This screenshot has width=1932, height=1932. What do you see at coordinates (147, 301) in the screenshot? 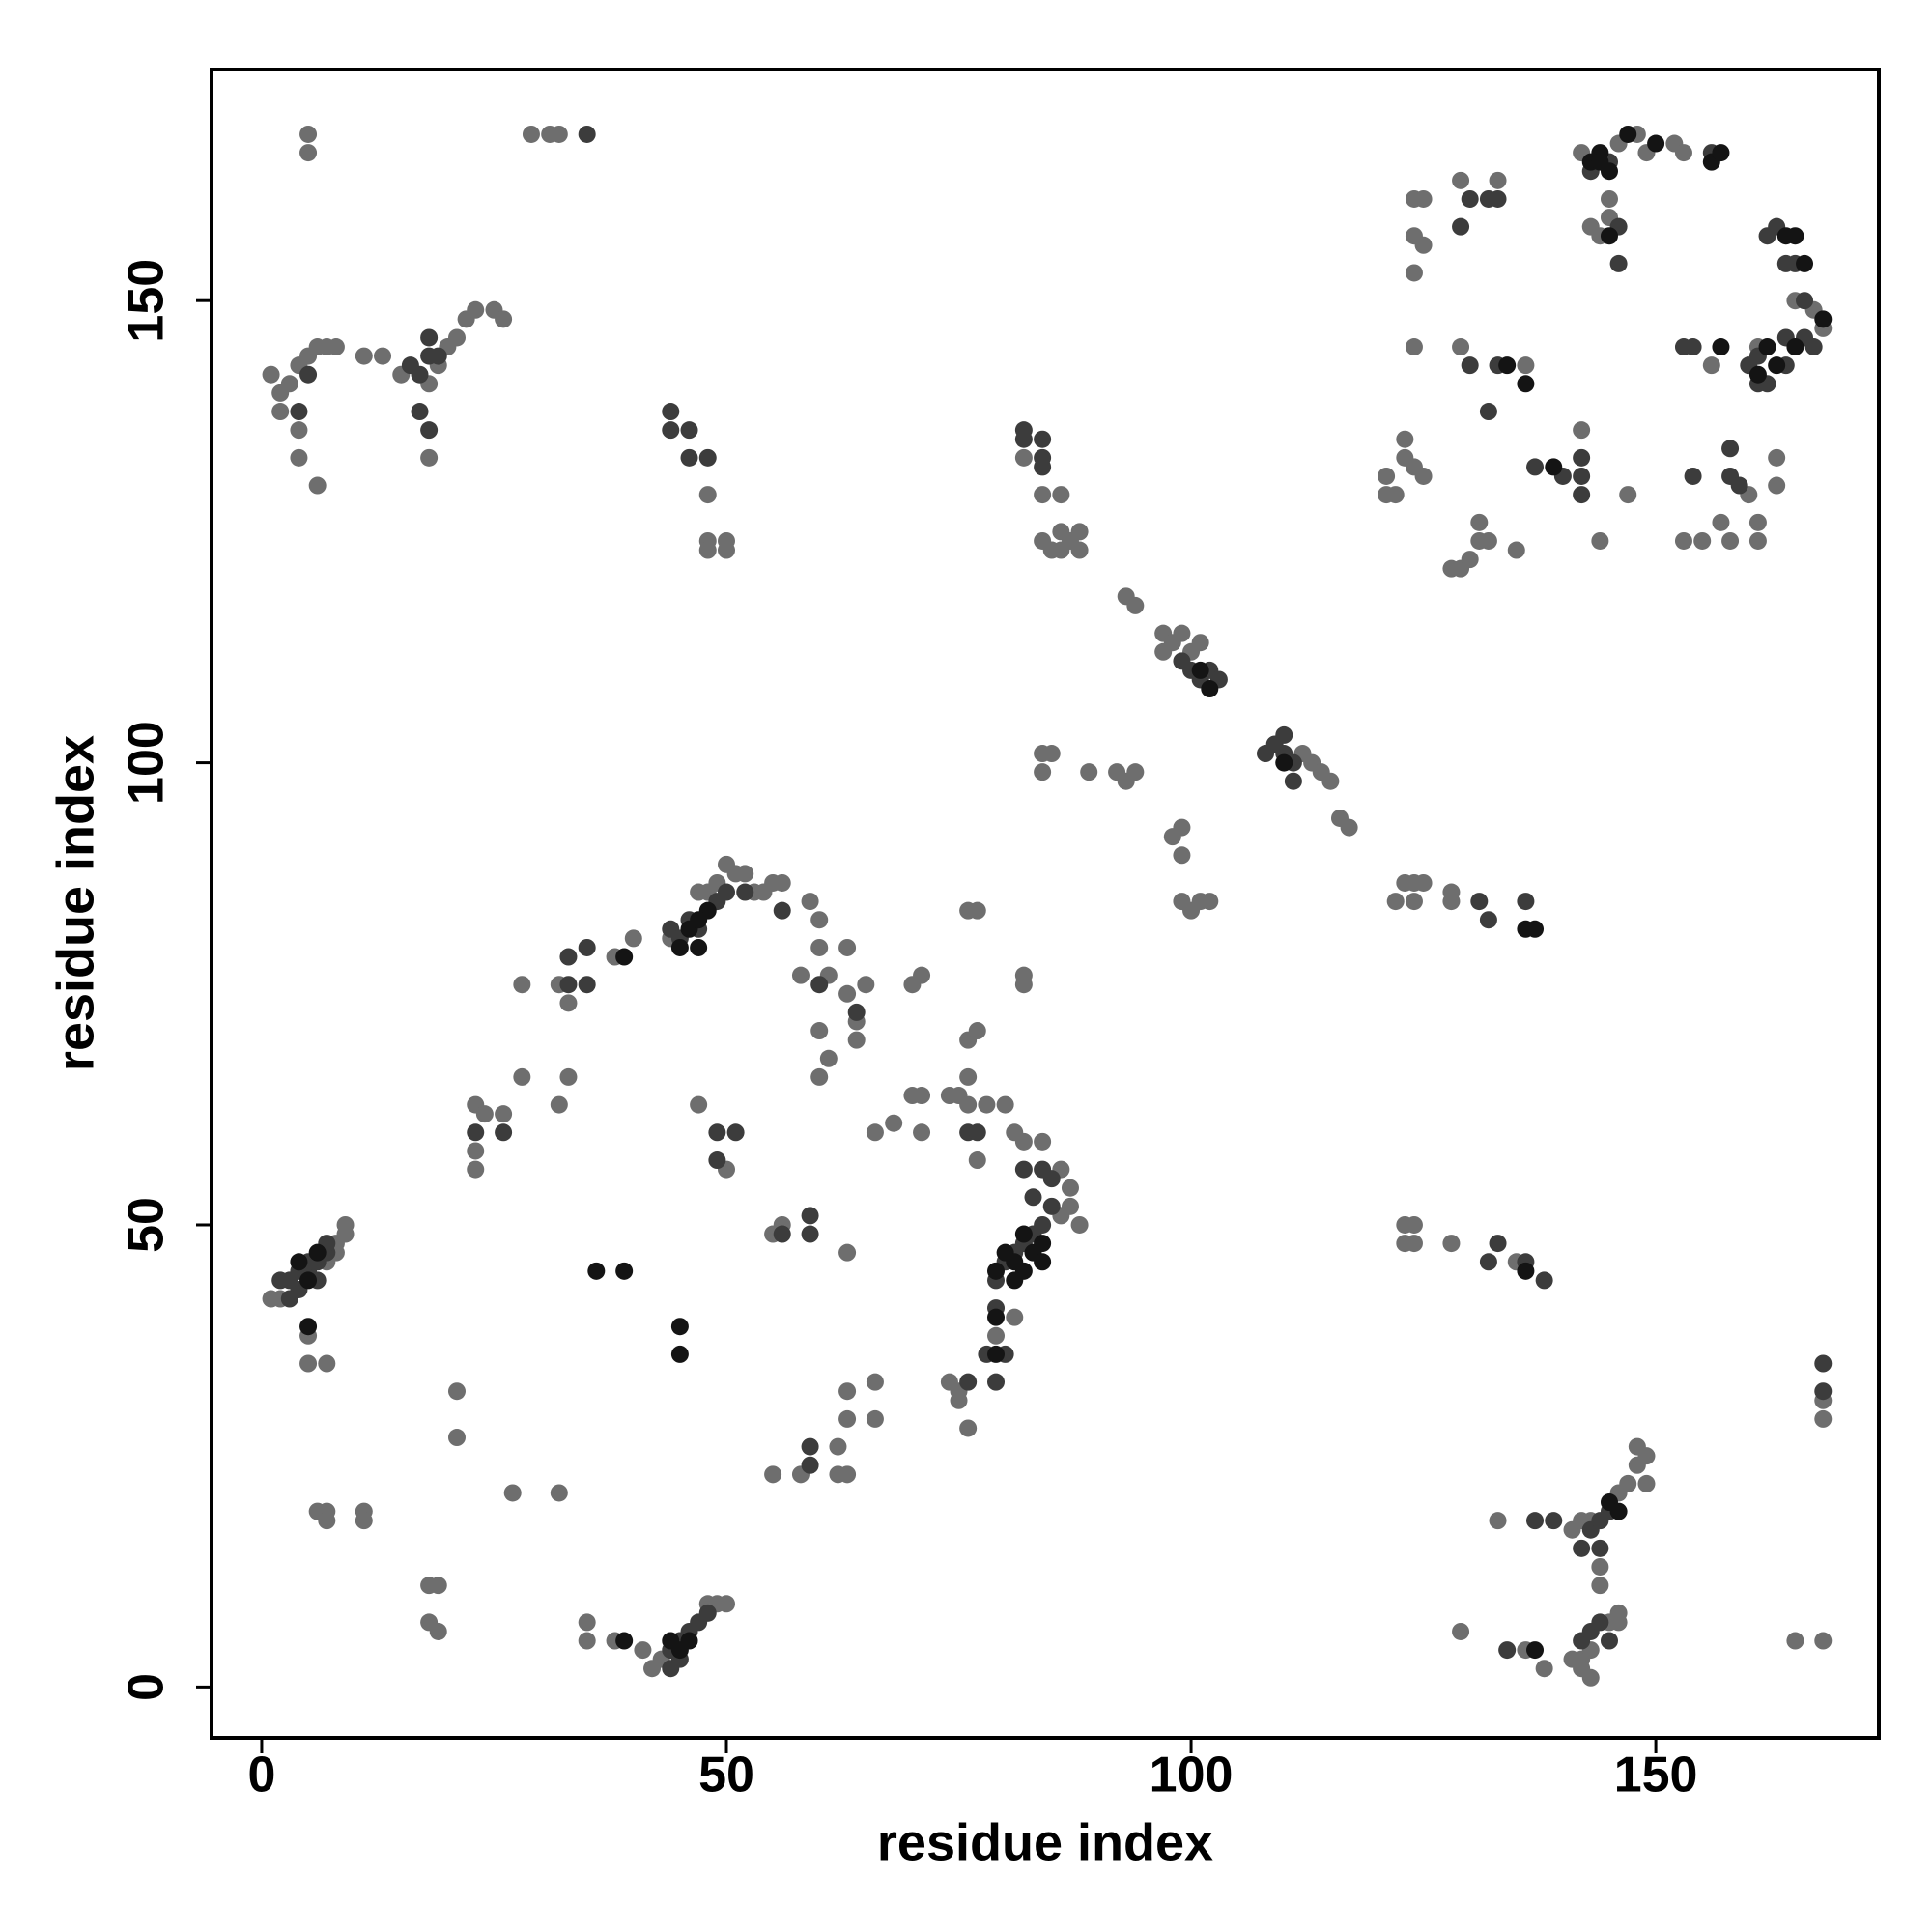
I see `y-tick-label: 150` at bounding box center [147, 301].